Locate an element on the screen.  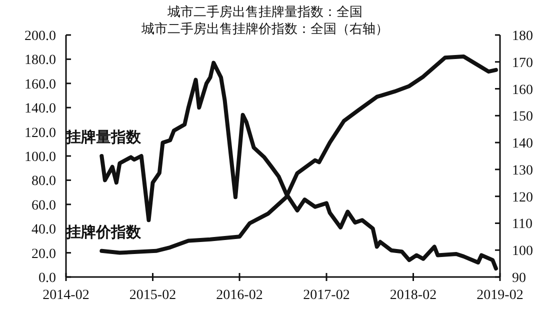
y-tick-label: 200.0 is located at coordinates (40, 36).